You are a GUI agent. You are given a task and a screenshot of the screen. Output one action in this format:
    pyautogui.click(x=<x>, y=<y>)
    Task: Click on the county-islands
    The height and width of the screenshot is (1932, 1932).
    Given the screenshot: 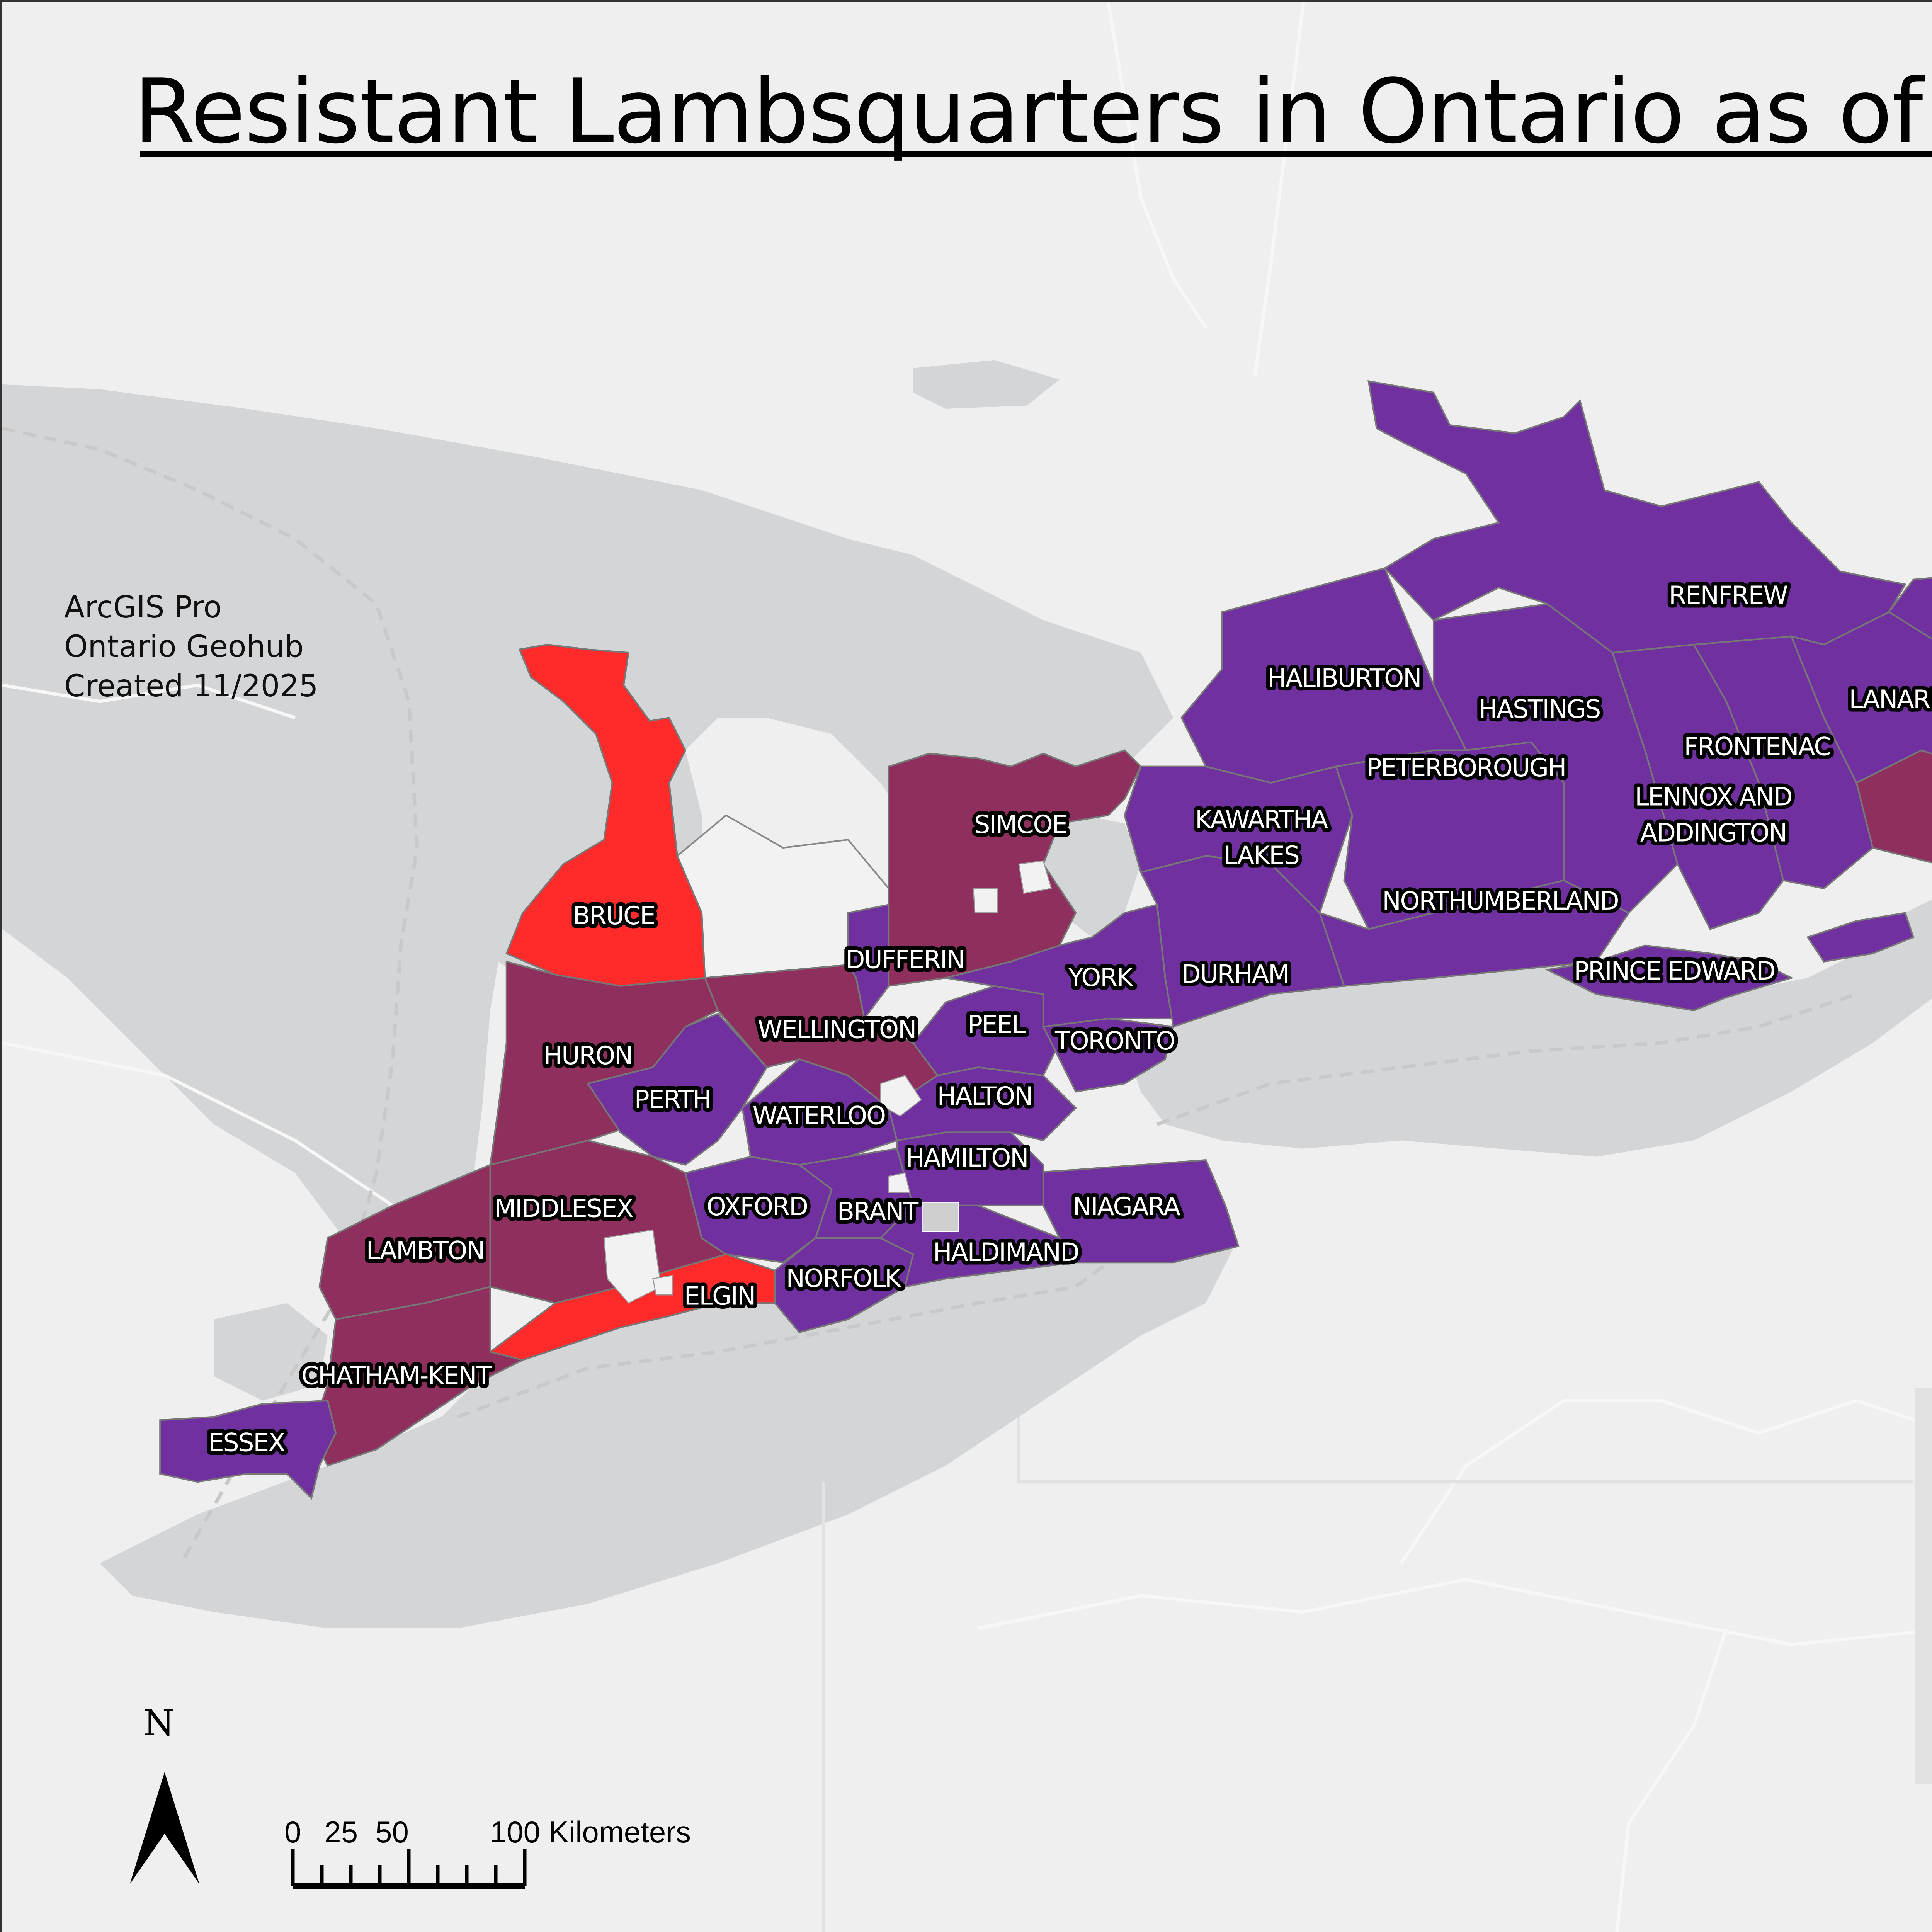 What is the action you would take?
    pyautogui.click(x=1860, y=937)
    